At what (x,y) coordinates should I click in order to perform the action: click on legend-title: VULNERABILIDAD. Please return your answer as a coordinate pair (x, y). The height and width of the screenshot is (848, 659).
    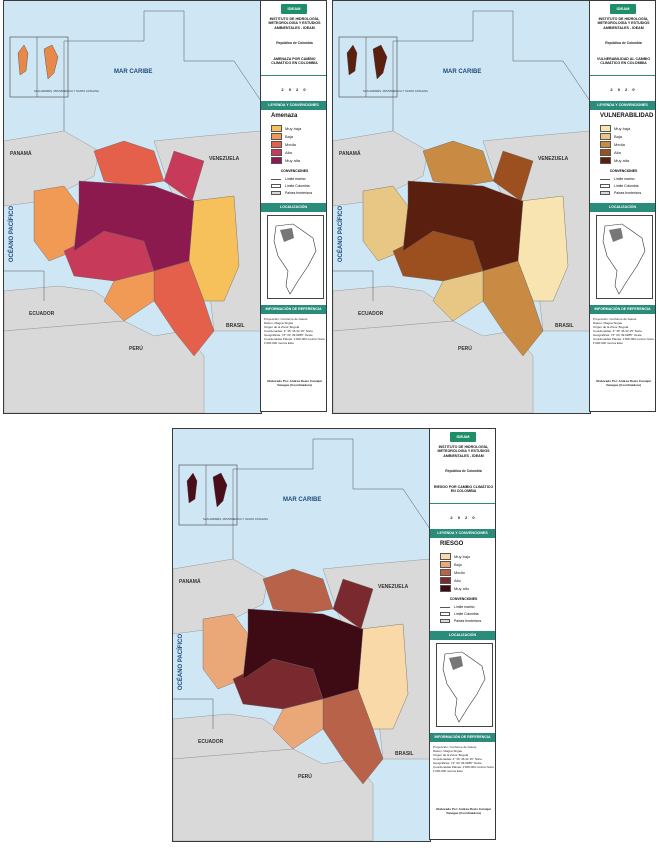
    Looking at the image, I should click on (627, 116).